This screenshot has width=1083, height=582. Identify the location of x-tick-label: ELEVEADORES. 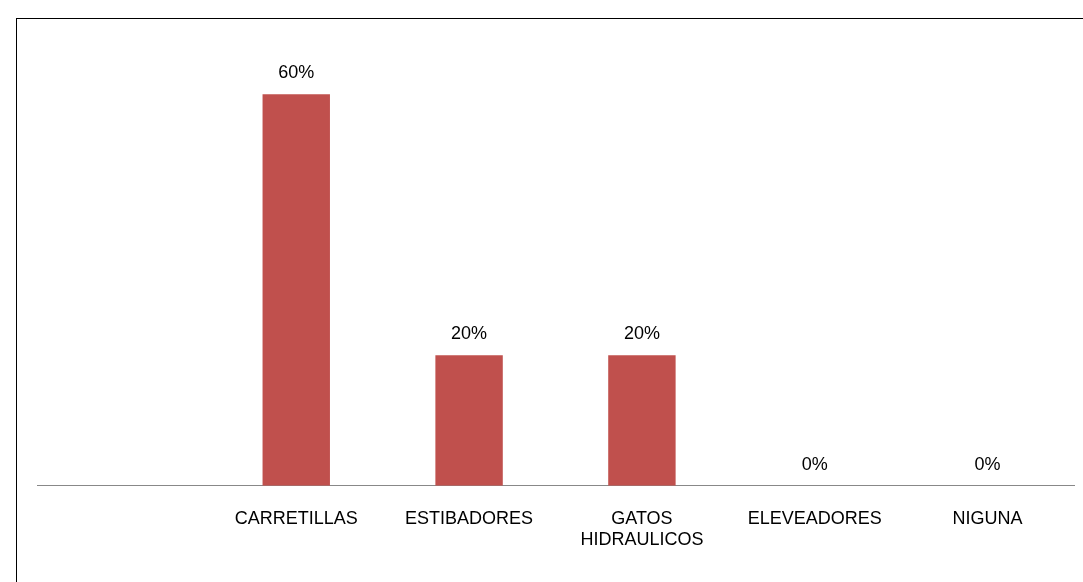
(814, 517).